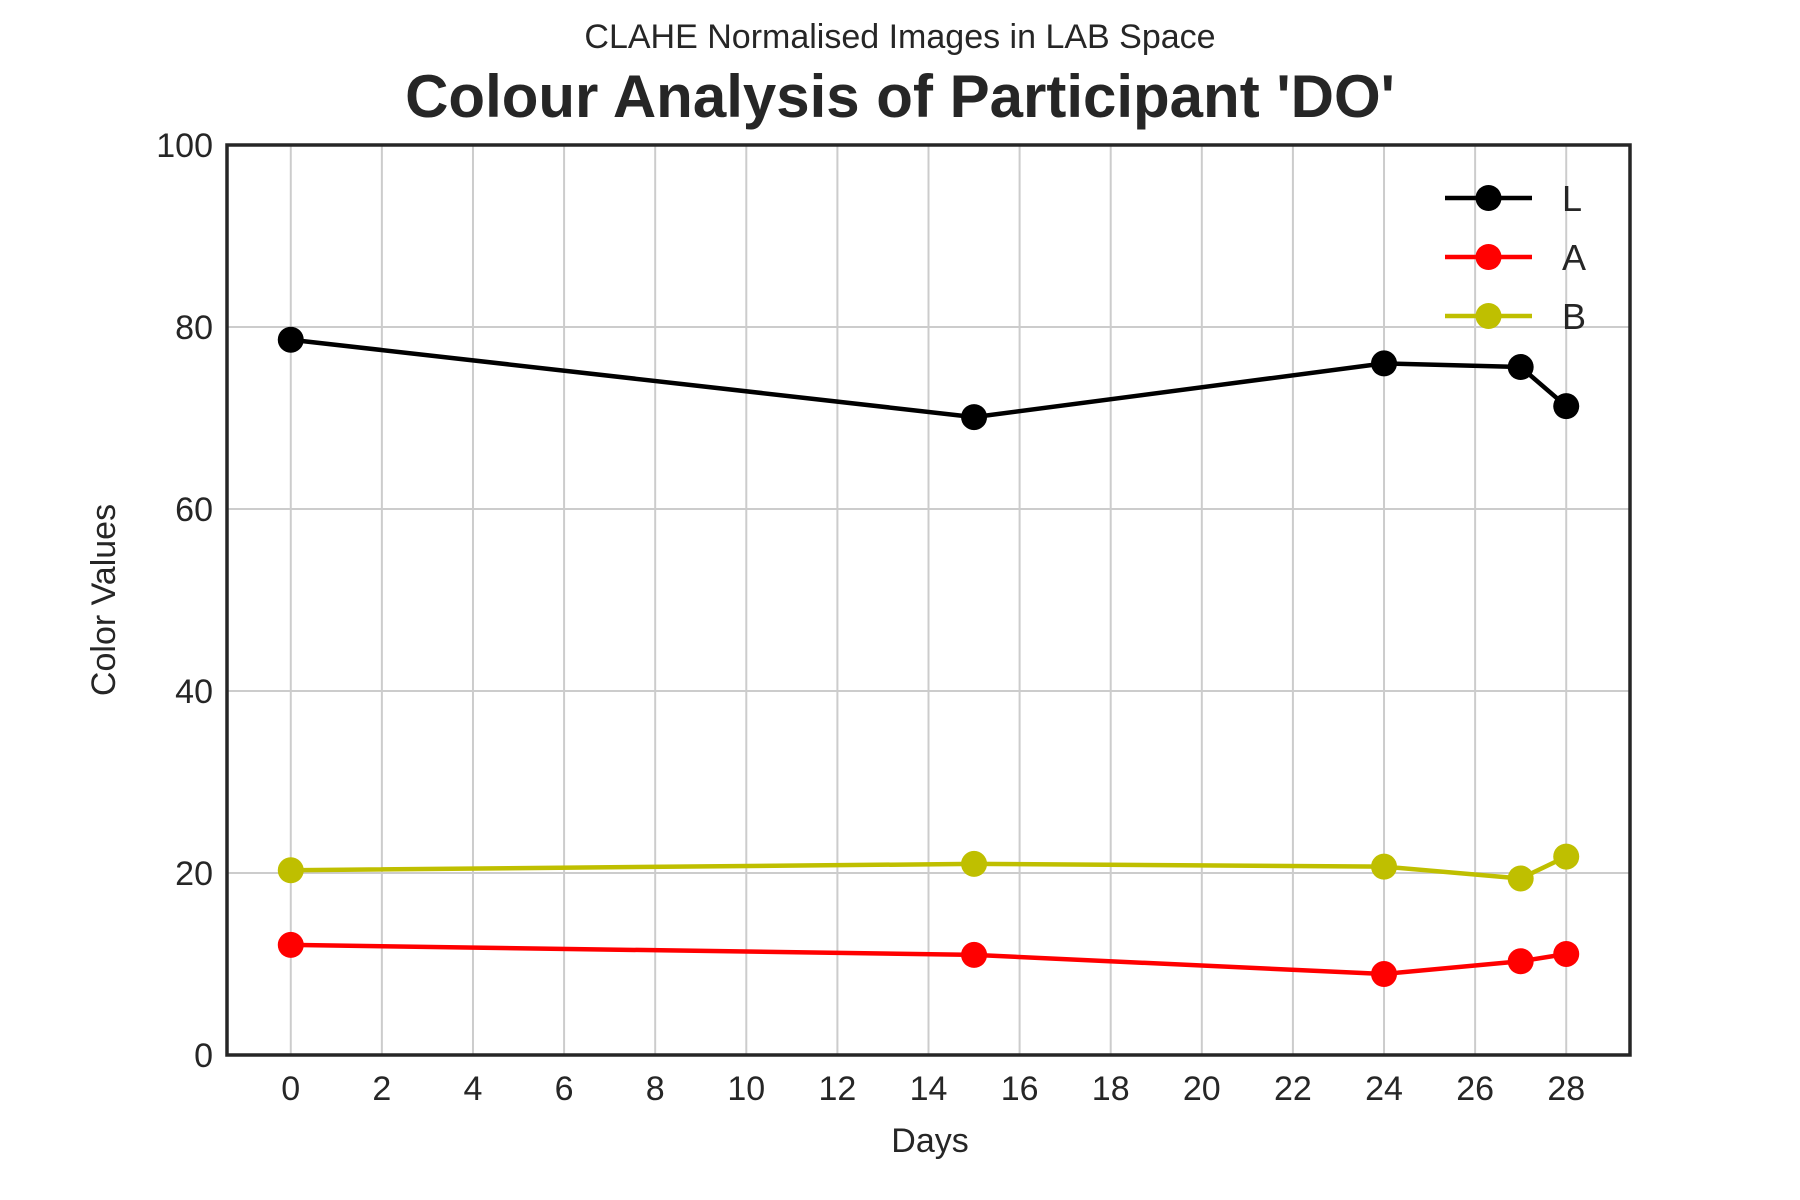 The image size is (1800, 1200). What do you see at coordinates (564, 1089) in the screenshot?
I see `x-tick-label: 6` at bounding box center [564, 1089].